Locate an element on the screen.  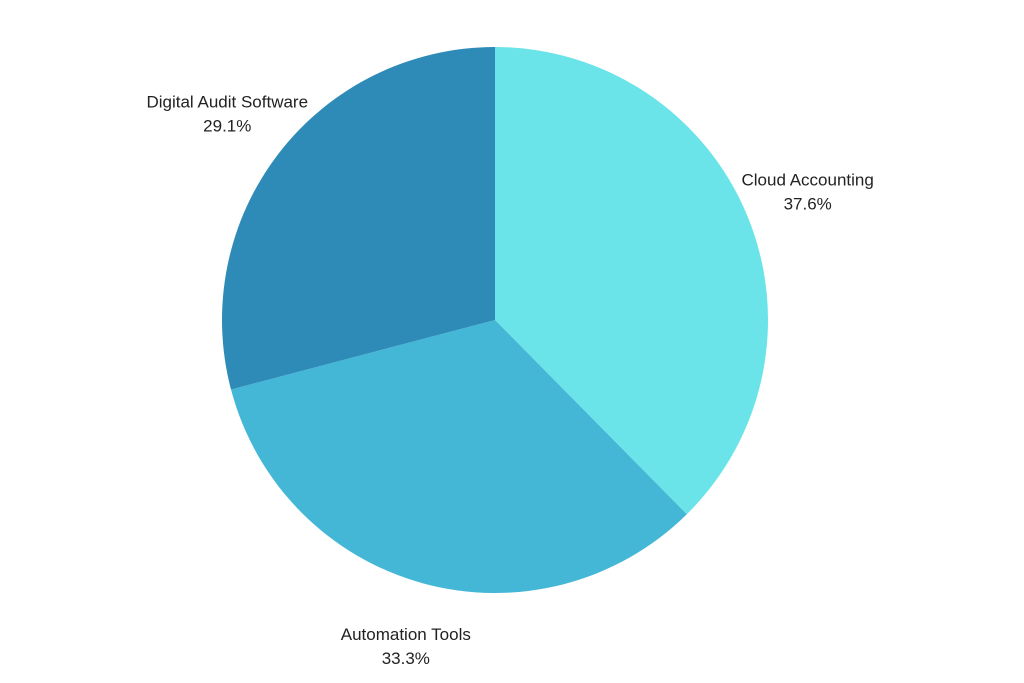
slice-name-label: Digital Audit Software is located at coordinates (227, 102).